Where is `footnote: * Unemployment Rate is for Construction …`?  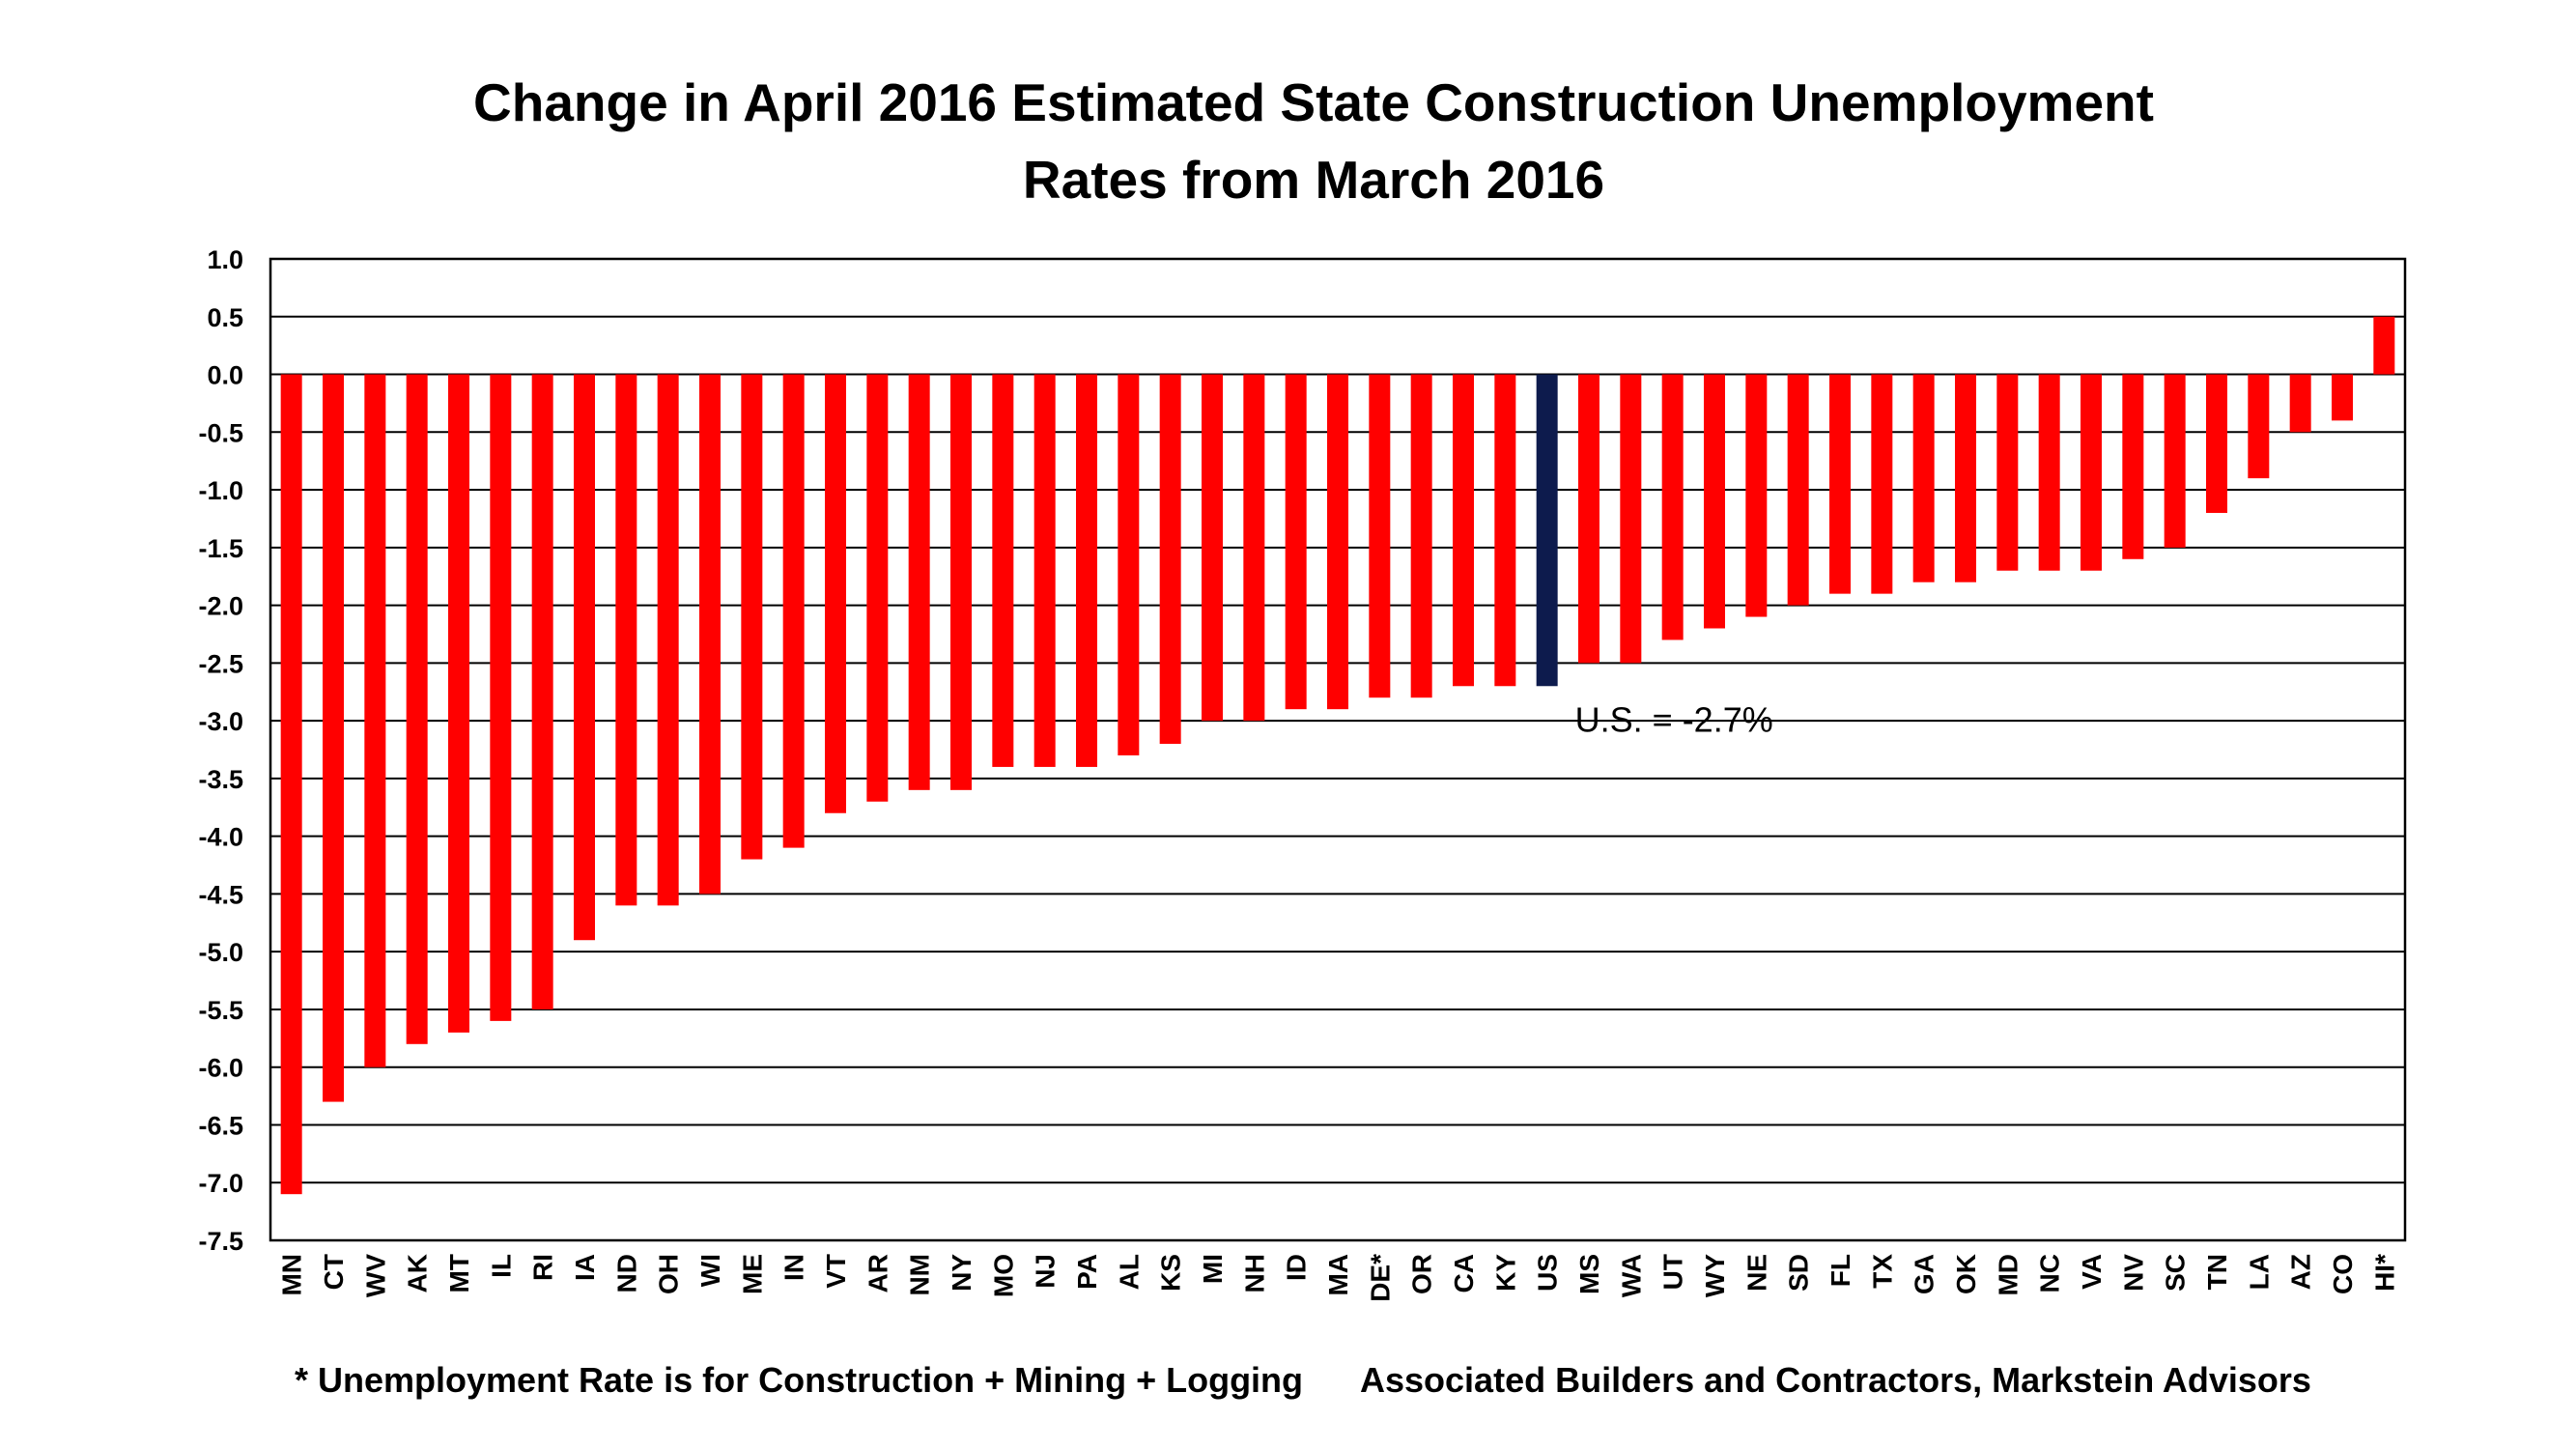
footnote: * Unemployment Rate is for Construction … is located at coordinates (799, 1380).